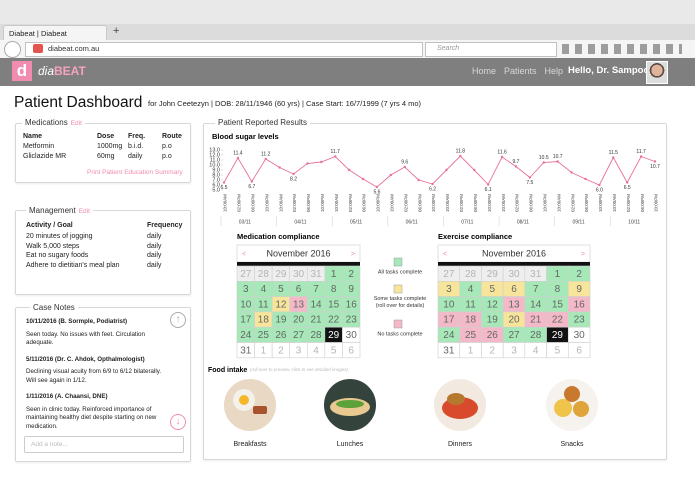  What do you see at coordinates (70, 71) in the screenshot?
I see `logo-suffix: BEAT` at bounding box center [70, 71].